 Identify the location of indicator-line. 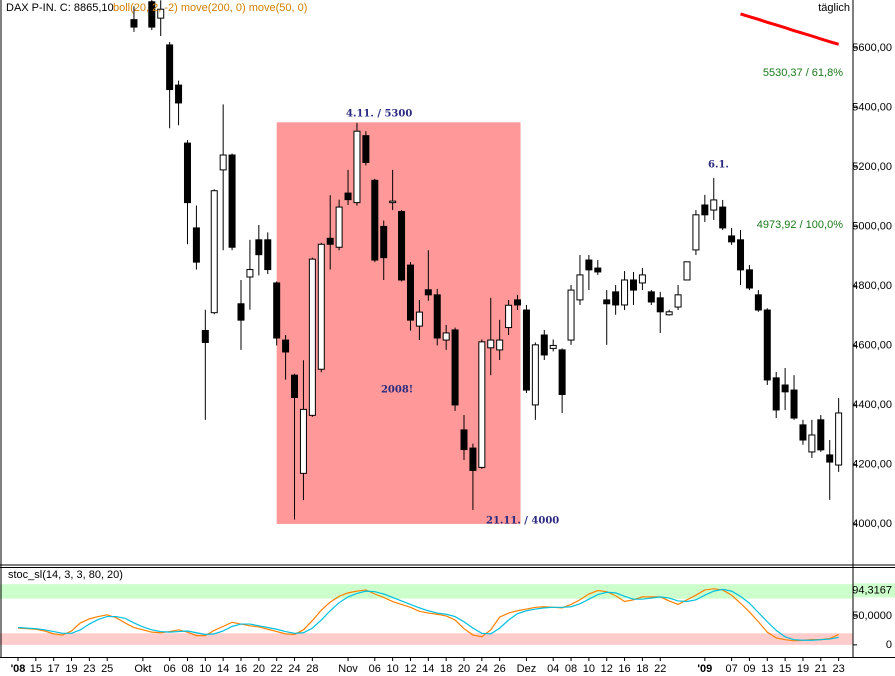
(428, 615).